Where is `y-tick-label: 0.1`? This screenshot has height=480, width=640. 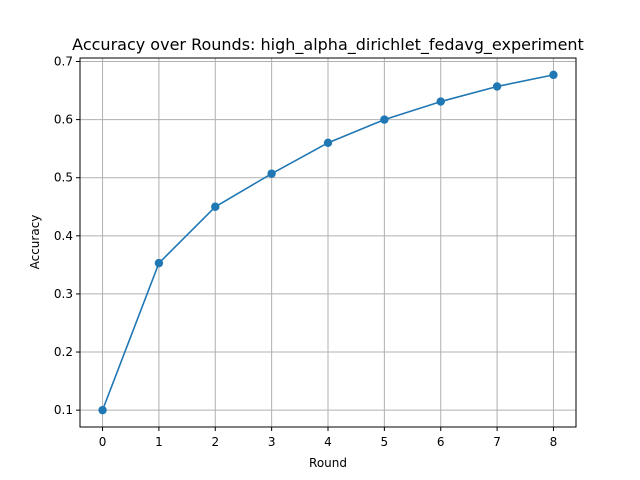 y-tick-label: 0.1 is located at coordinates (63, 410).